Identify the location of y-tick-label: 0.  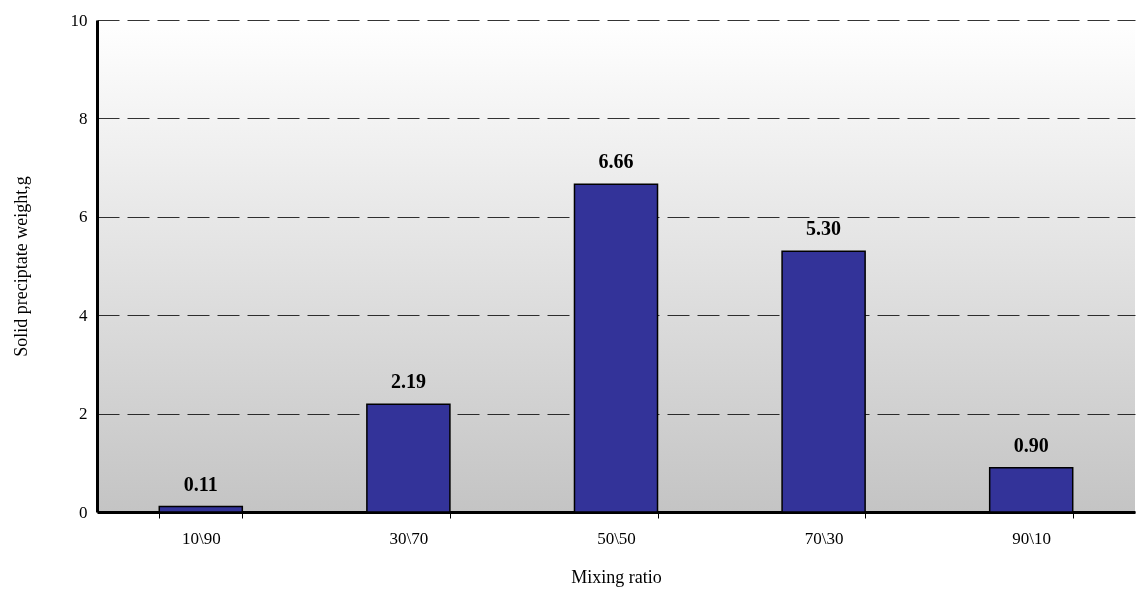
(83, 512).